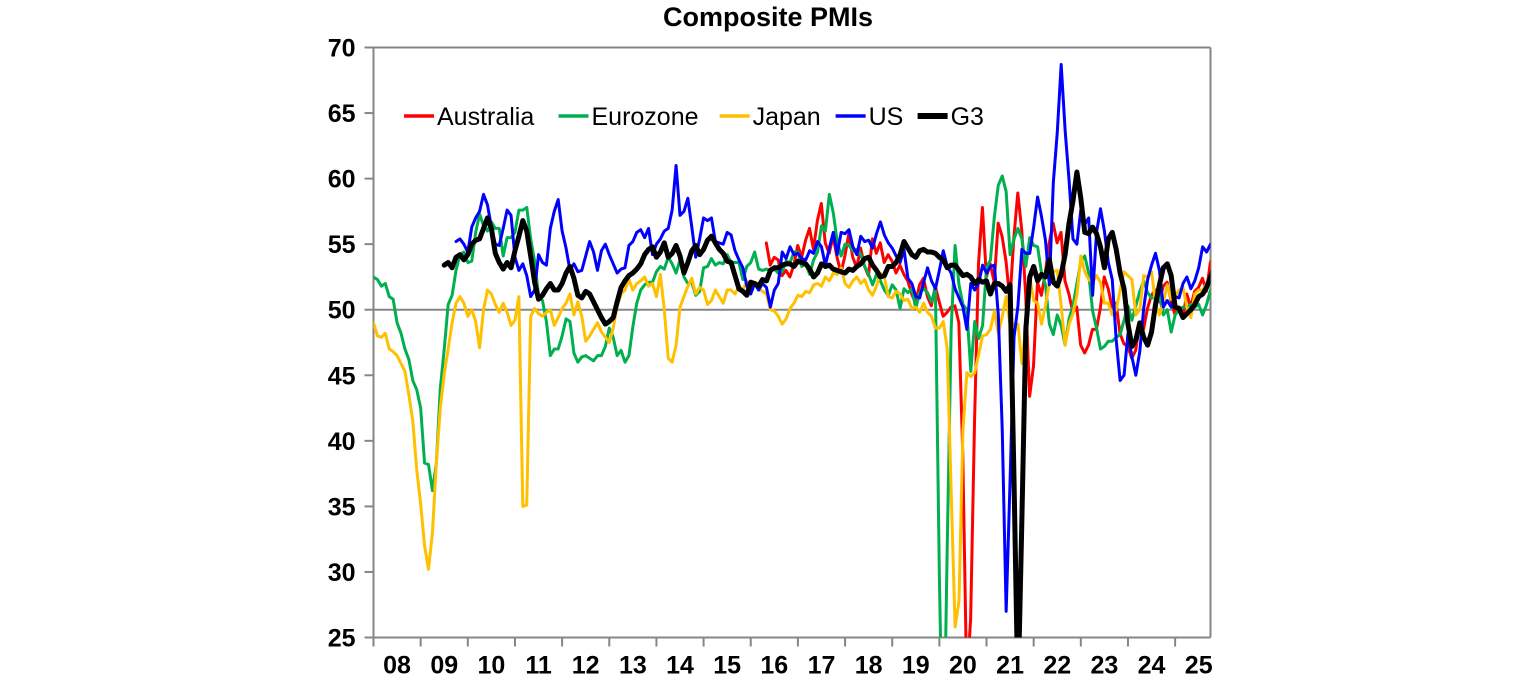 The height and width of the screenshot is (680, 1536). Describe the element at coordinates (342, 245) in the screenshot. I see `y-tick-label: 55` at that location.